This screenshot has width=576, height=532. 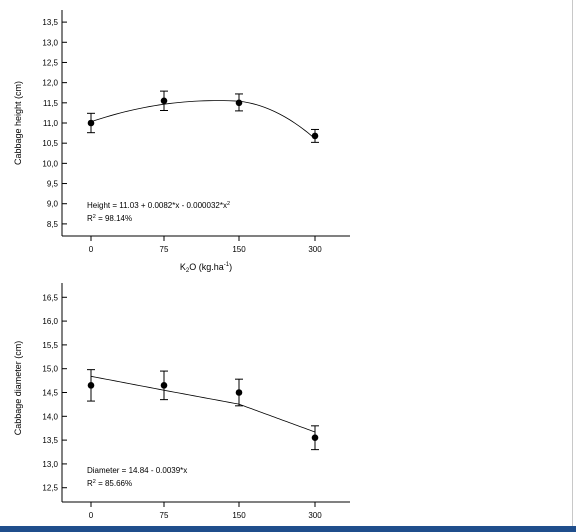 I want to click on y-tick-label: 9,0, so click(x=53, y=204).